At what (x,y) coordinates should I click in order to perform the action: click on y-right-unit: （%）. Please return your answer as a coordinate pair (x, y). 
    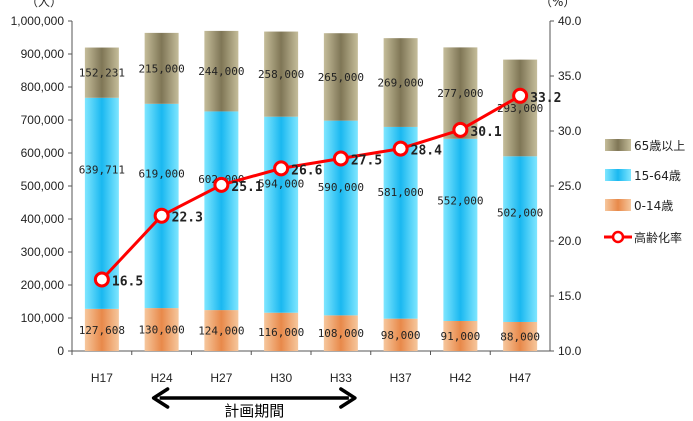
    Looking at the image, I should click on (557, 4).